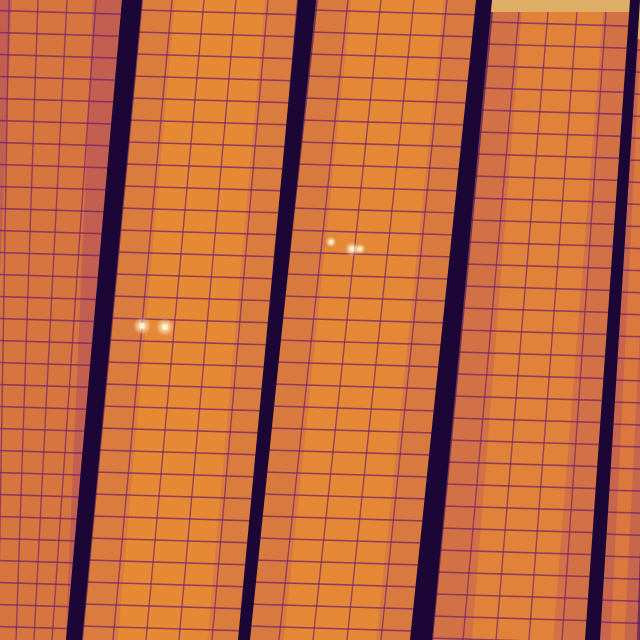  What do you see at coordinates (625, 345) in the screenshot?
I see `panel-row-glow` at bounding box center [625, 345].